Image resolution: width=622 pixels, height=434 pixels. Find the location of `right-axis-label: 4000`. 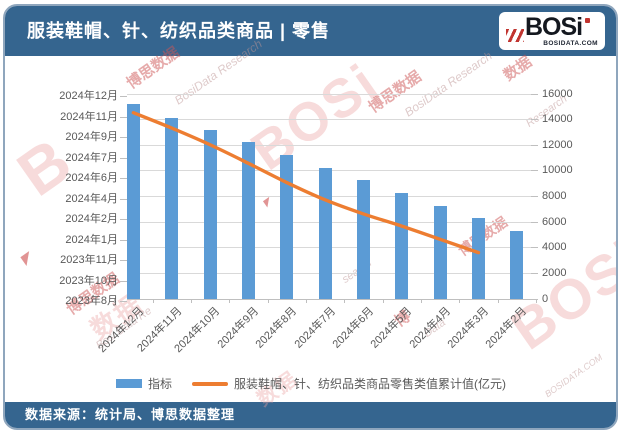

right-axis-label: 4000 is located at coordinates (554, 247).